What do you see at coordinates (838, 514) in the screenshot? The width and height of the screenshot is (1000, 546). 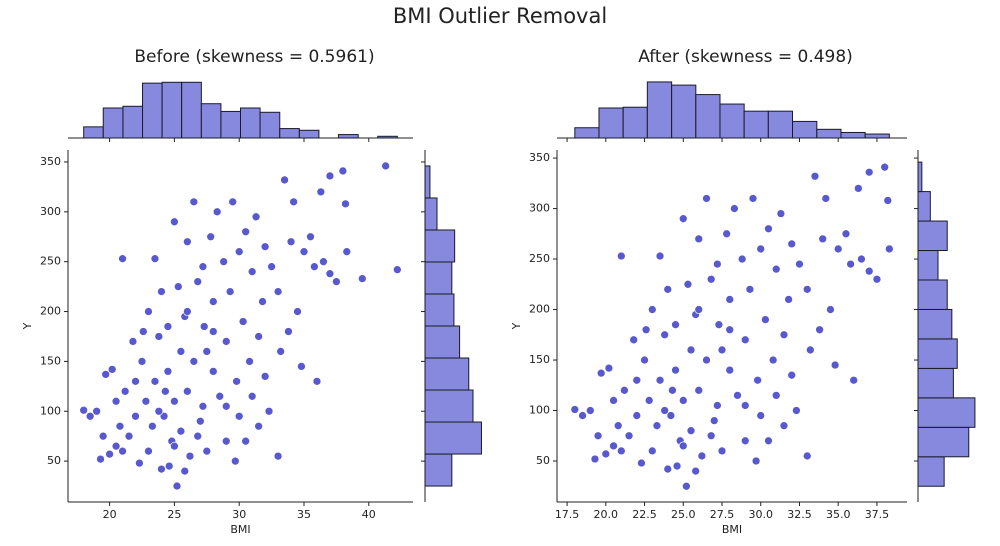 I see `x-tick-label: 35.0` at bounding box center [838, 514].